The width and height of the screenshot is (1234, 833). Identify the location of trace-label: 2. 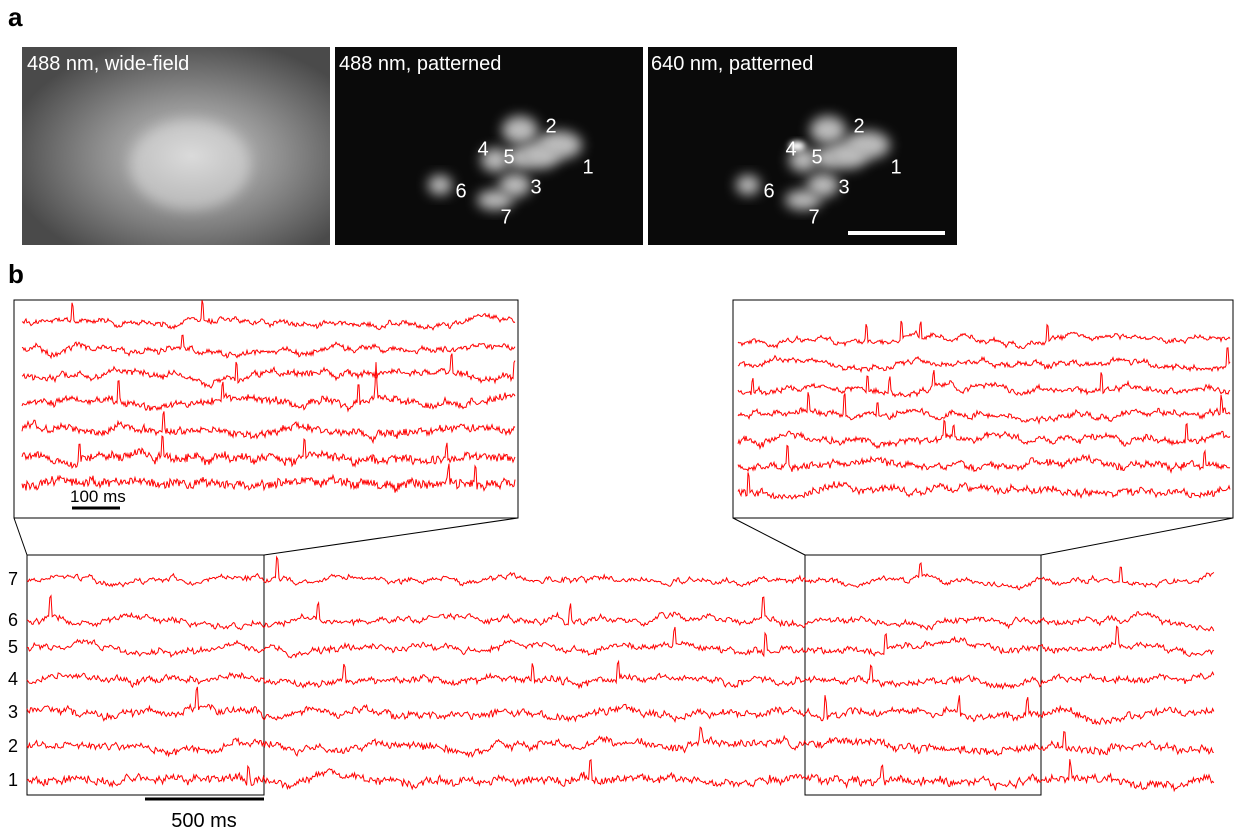
(13, 746).